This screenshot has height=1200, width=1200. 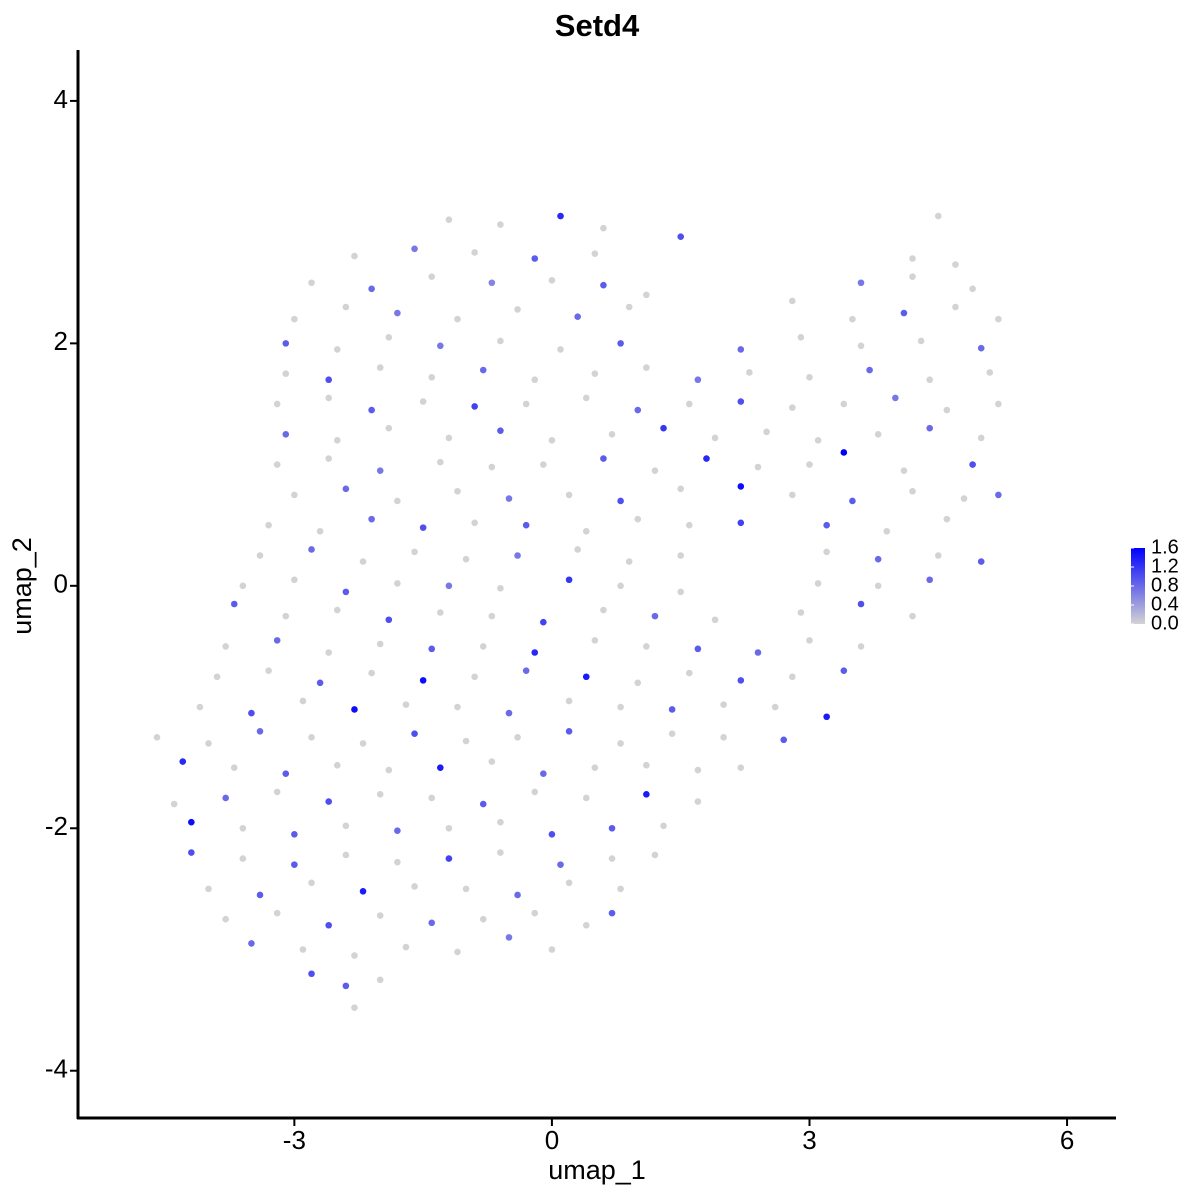 What do you see at coordinates (552, 1140) in the screenshot?
I see `x-tick-label: 0` at bounding box center [552, 1140].